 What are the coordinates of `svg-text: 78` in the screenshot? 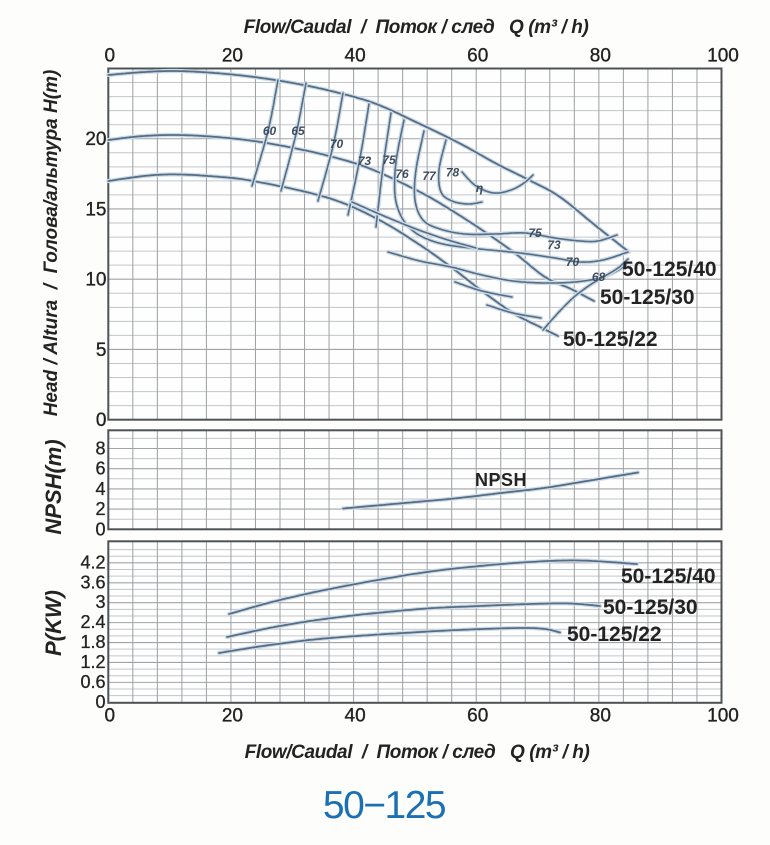 It's located at (453, 173).